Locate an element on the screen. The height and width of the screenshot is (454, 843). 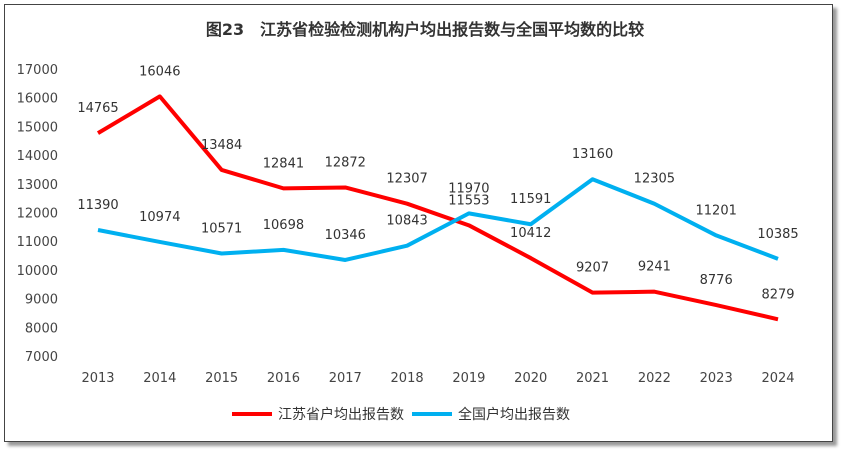
data-label: 12841 is located at coordinates (283, 163).